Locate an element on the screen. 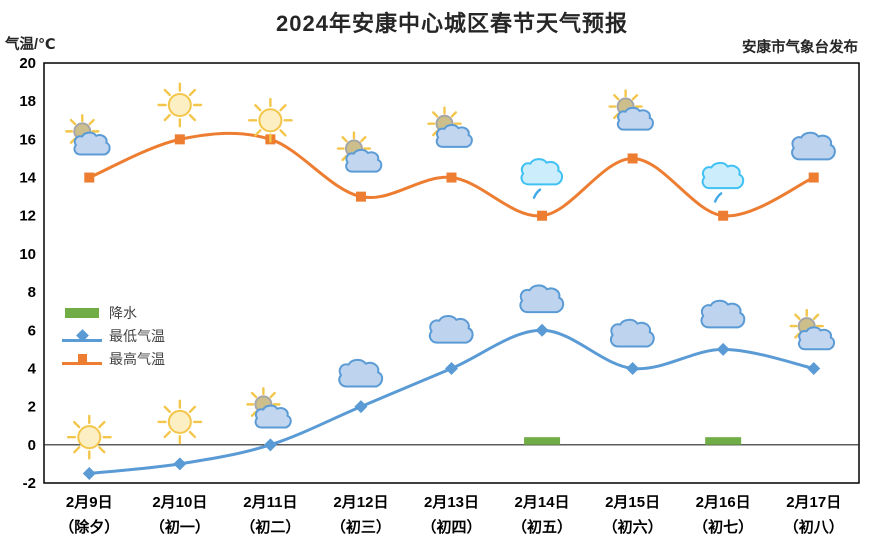  legend-item-max-temp: 最高气温 is located at coordinates (113, 358).